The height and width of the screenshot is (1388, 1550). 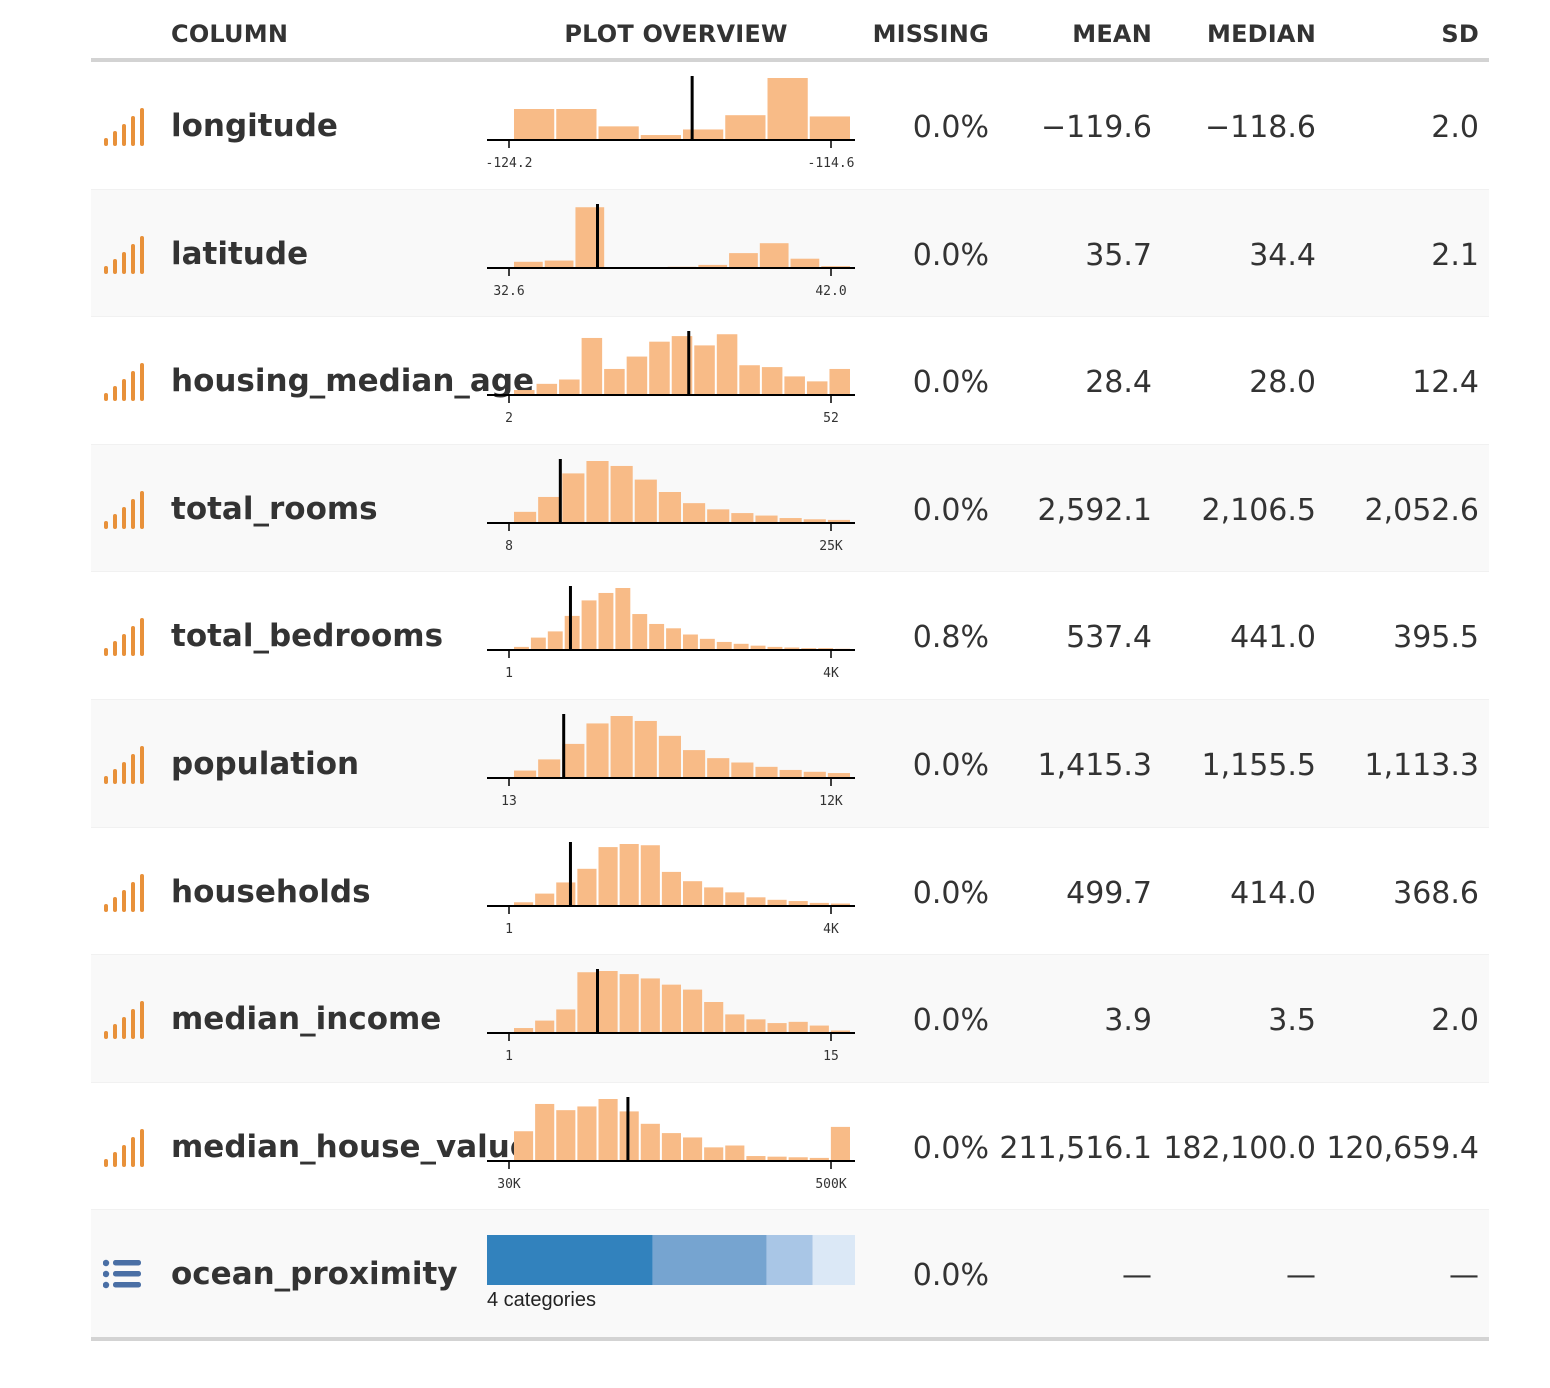 What do you see at coordinates (1109, 893) in the screenshot?
I see `mean-cell: 499.7` at bounding box center [1109, 893].